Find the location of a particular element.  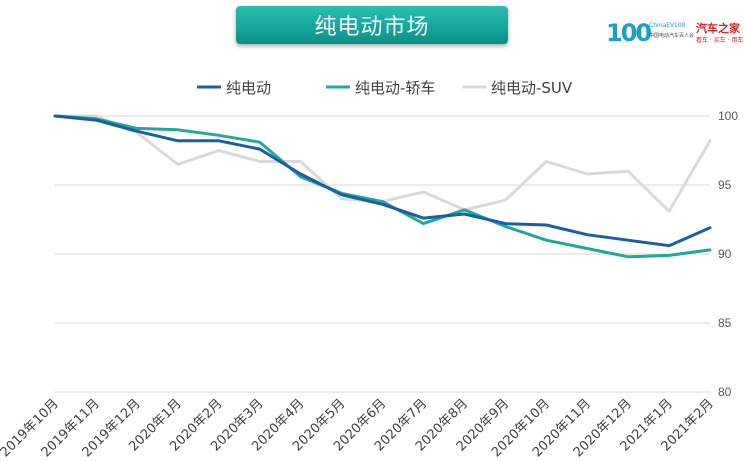

y-tick-label: 80 is located at coordinates (725, 392).